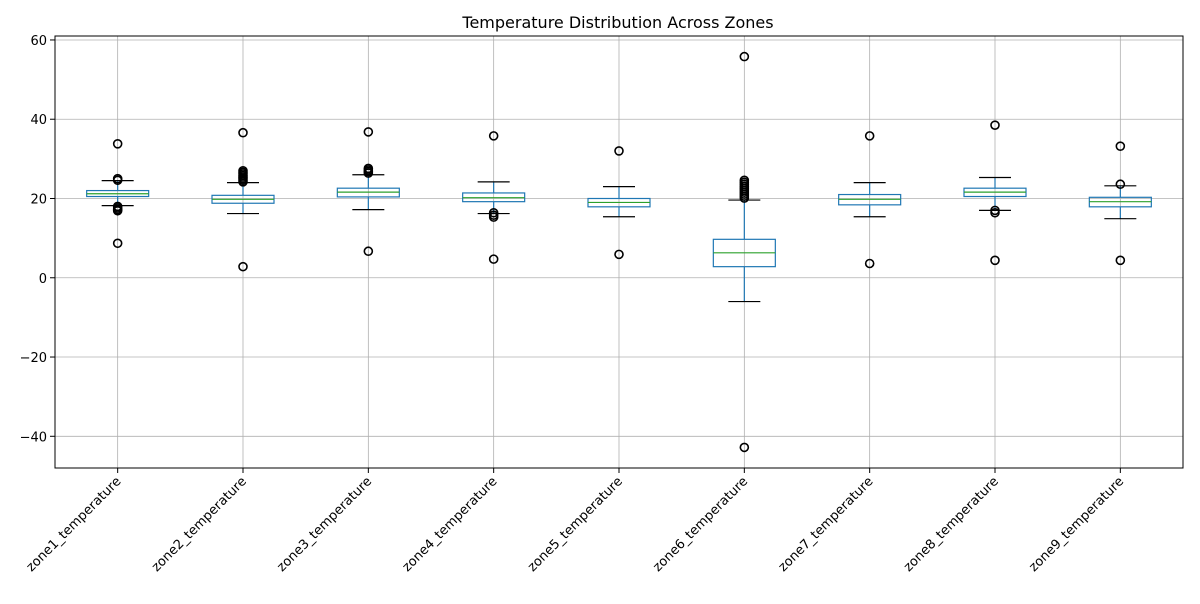 The image size is (1200, 604). Describe the element at coordinates (450, 524) in the screenshot. I see `x-tick-label: zone4_temperature` at that location.